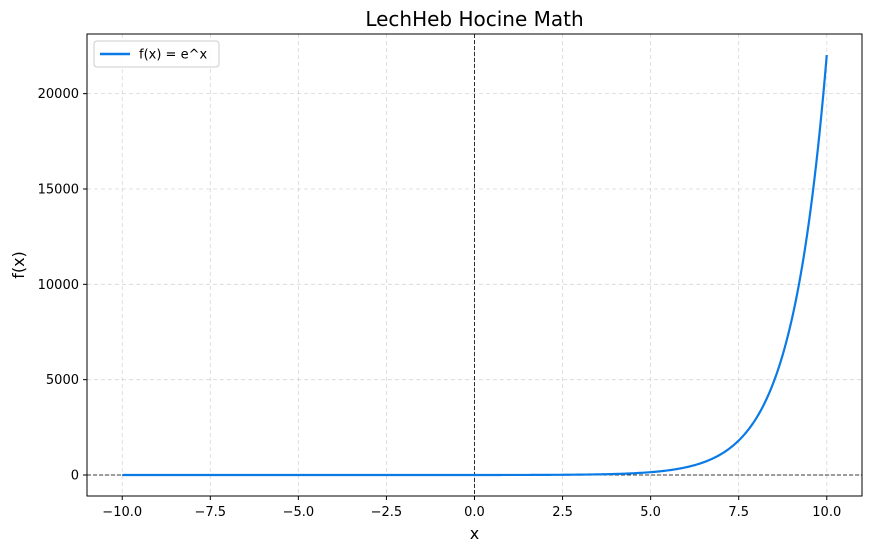 The width and height of the screenshot is (872, 553). I want to click on y-axis-ticks: 0 5000 10000 15000 20000, so click(62, 285).